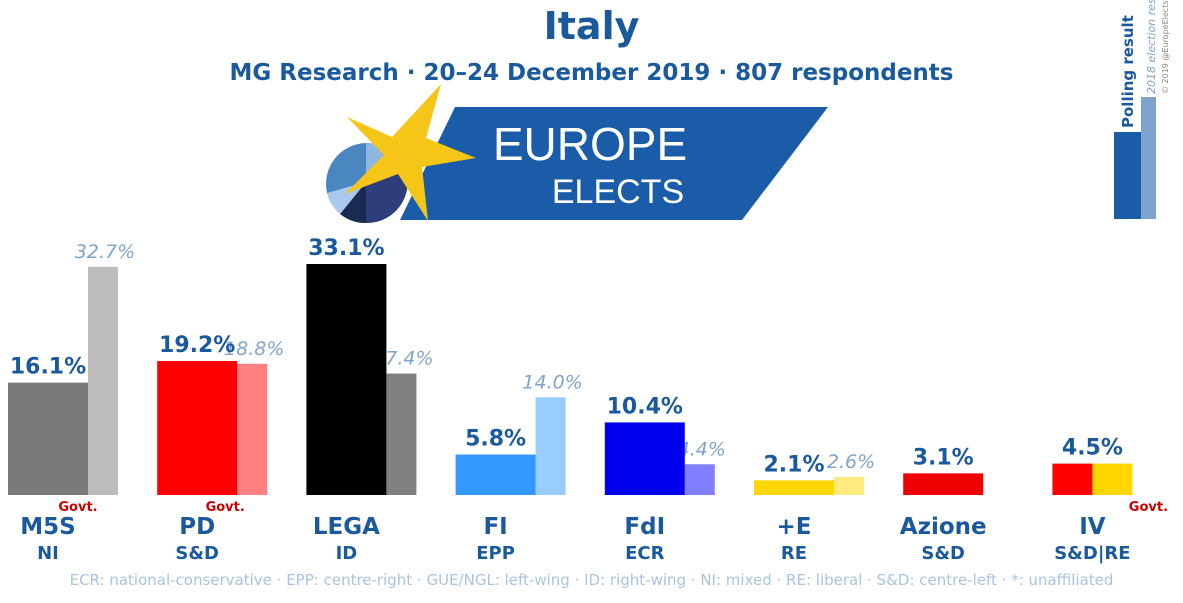 This screenshot has height=603, width=1183. I want to click on category-label-fi: FI, so click(495, 527).